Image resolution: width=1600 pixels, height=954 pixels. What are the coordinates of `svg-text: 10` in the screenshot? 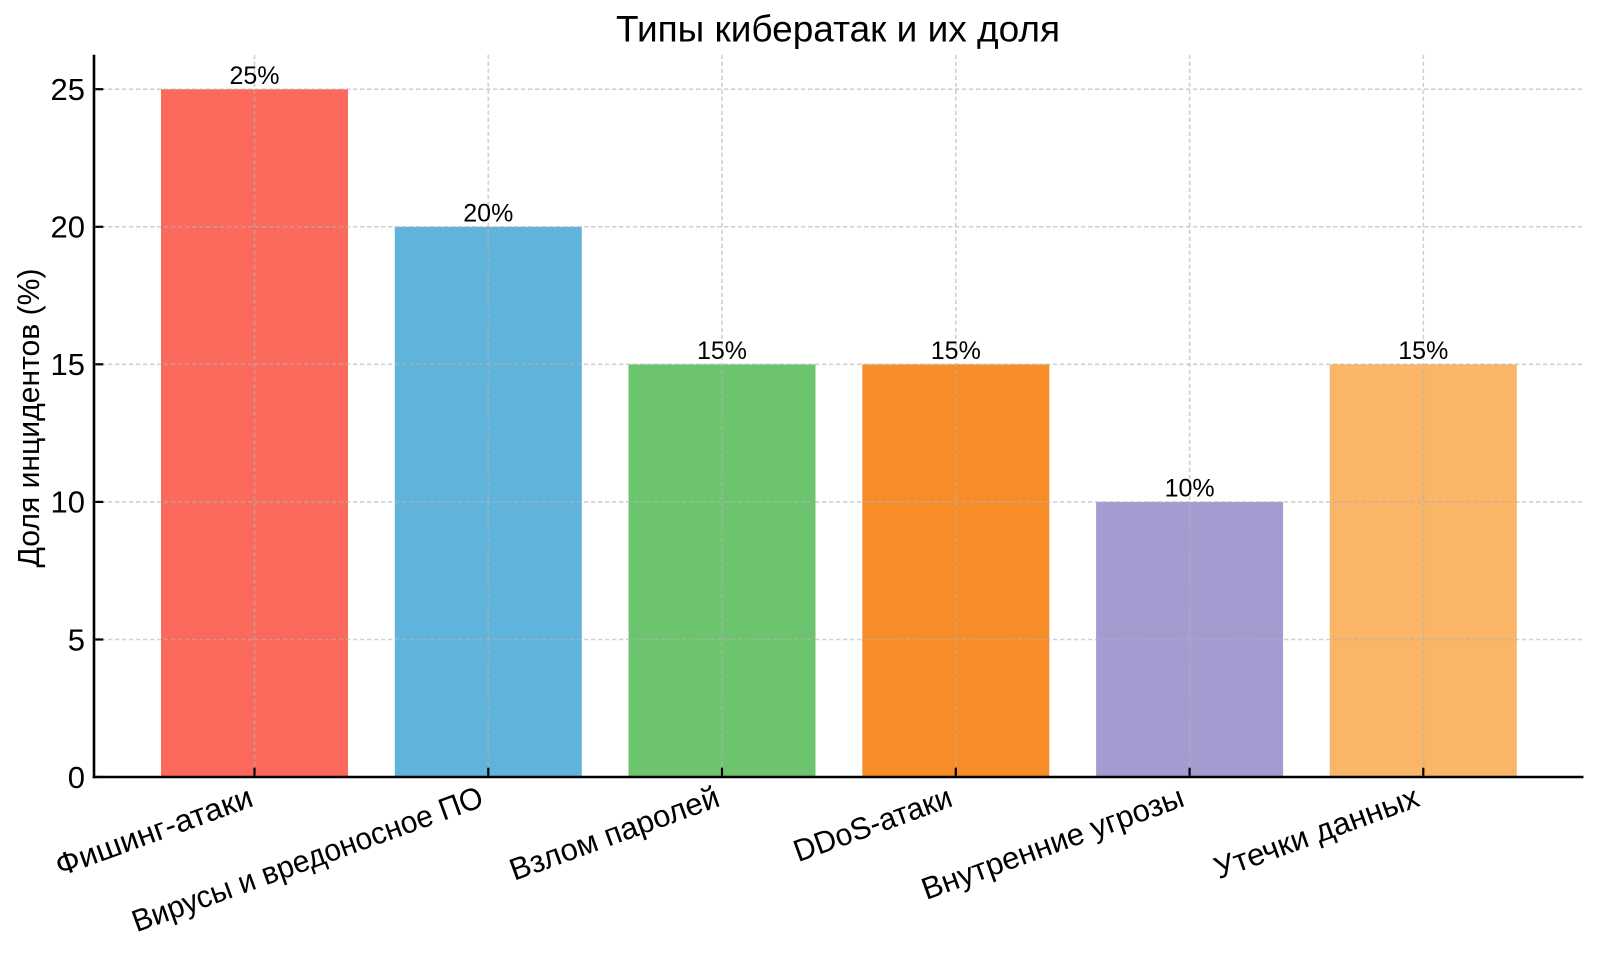 It's located at (68, 502).